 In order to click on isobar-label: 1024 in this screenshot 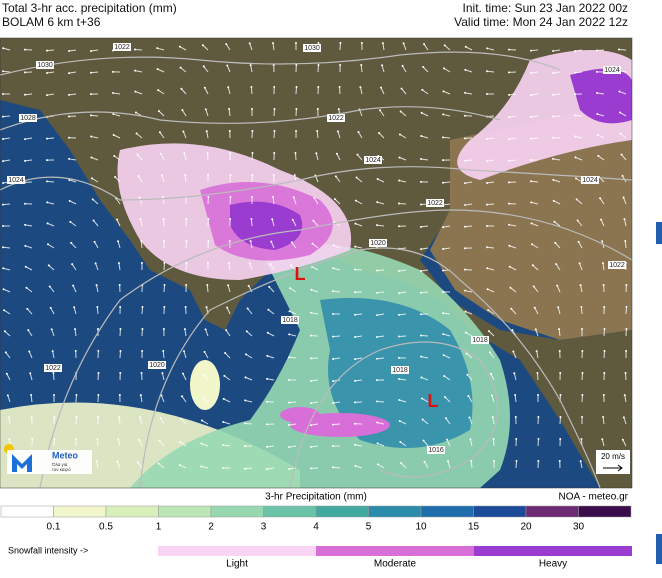, I will do `click(612, 70)`.